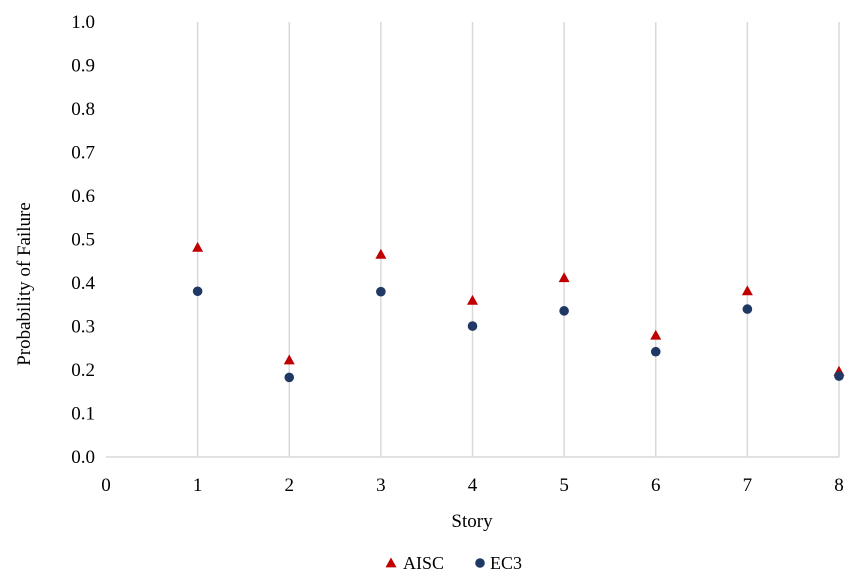 This screenshot has height=572, width=846. Describe the element at coordinates (656, 485) in the screenshot. I see `x-tick-label: 6` at that location.